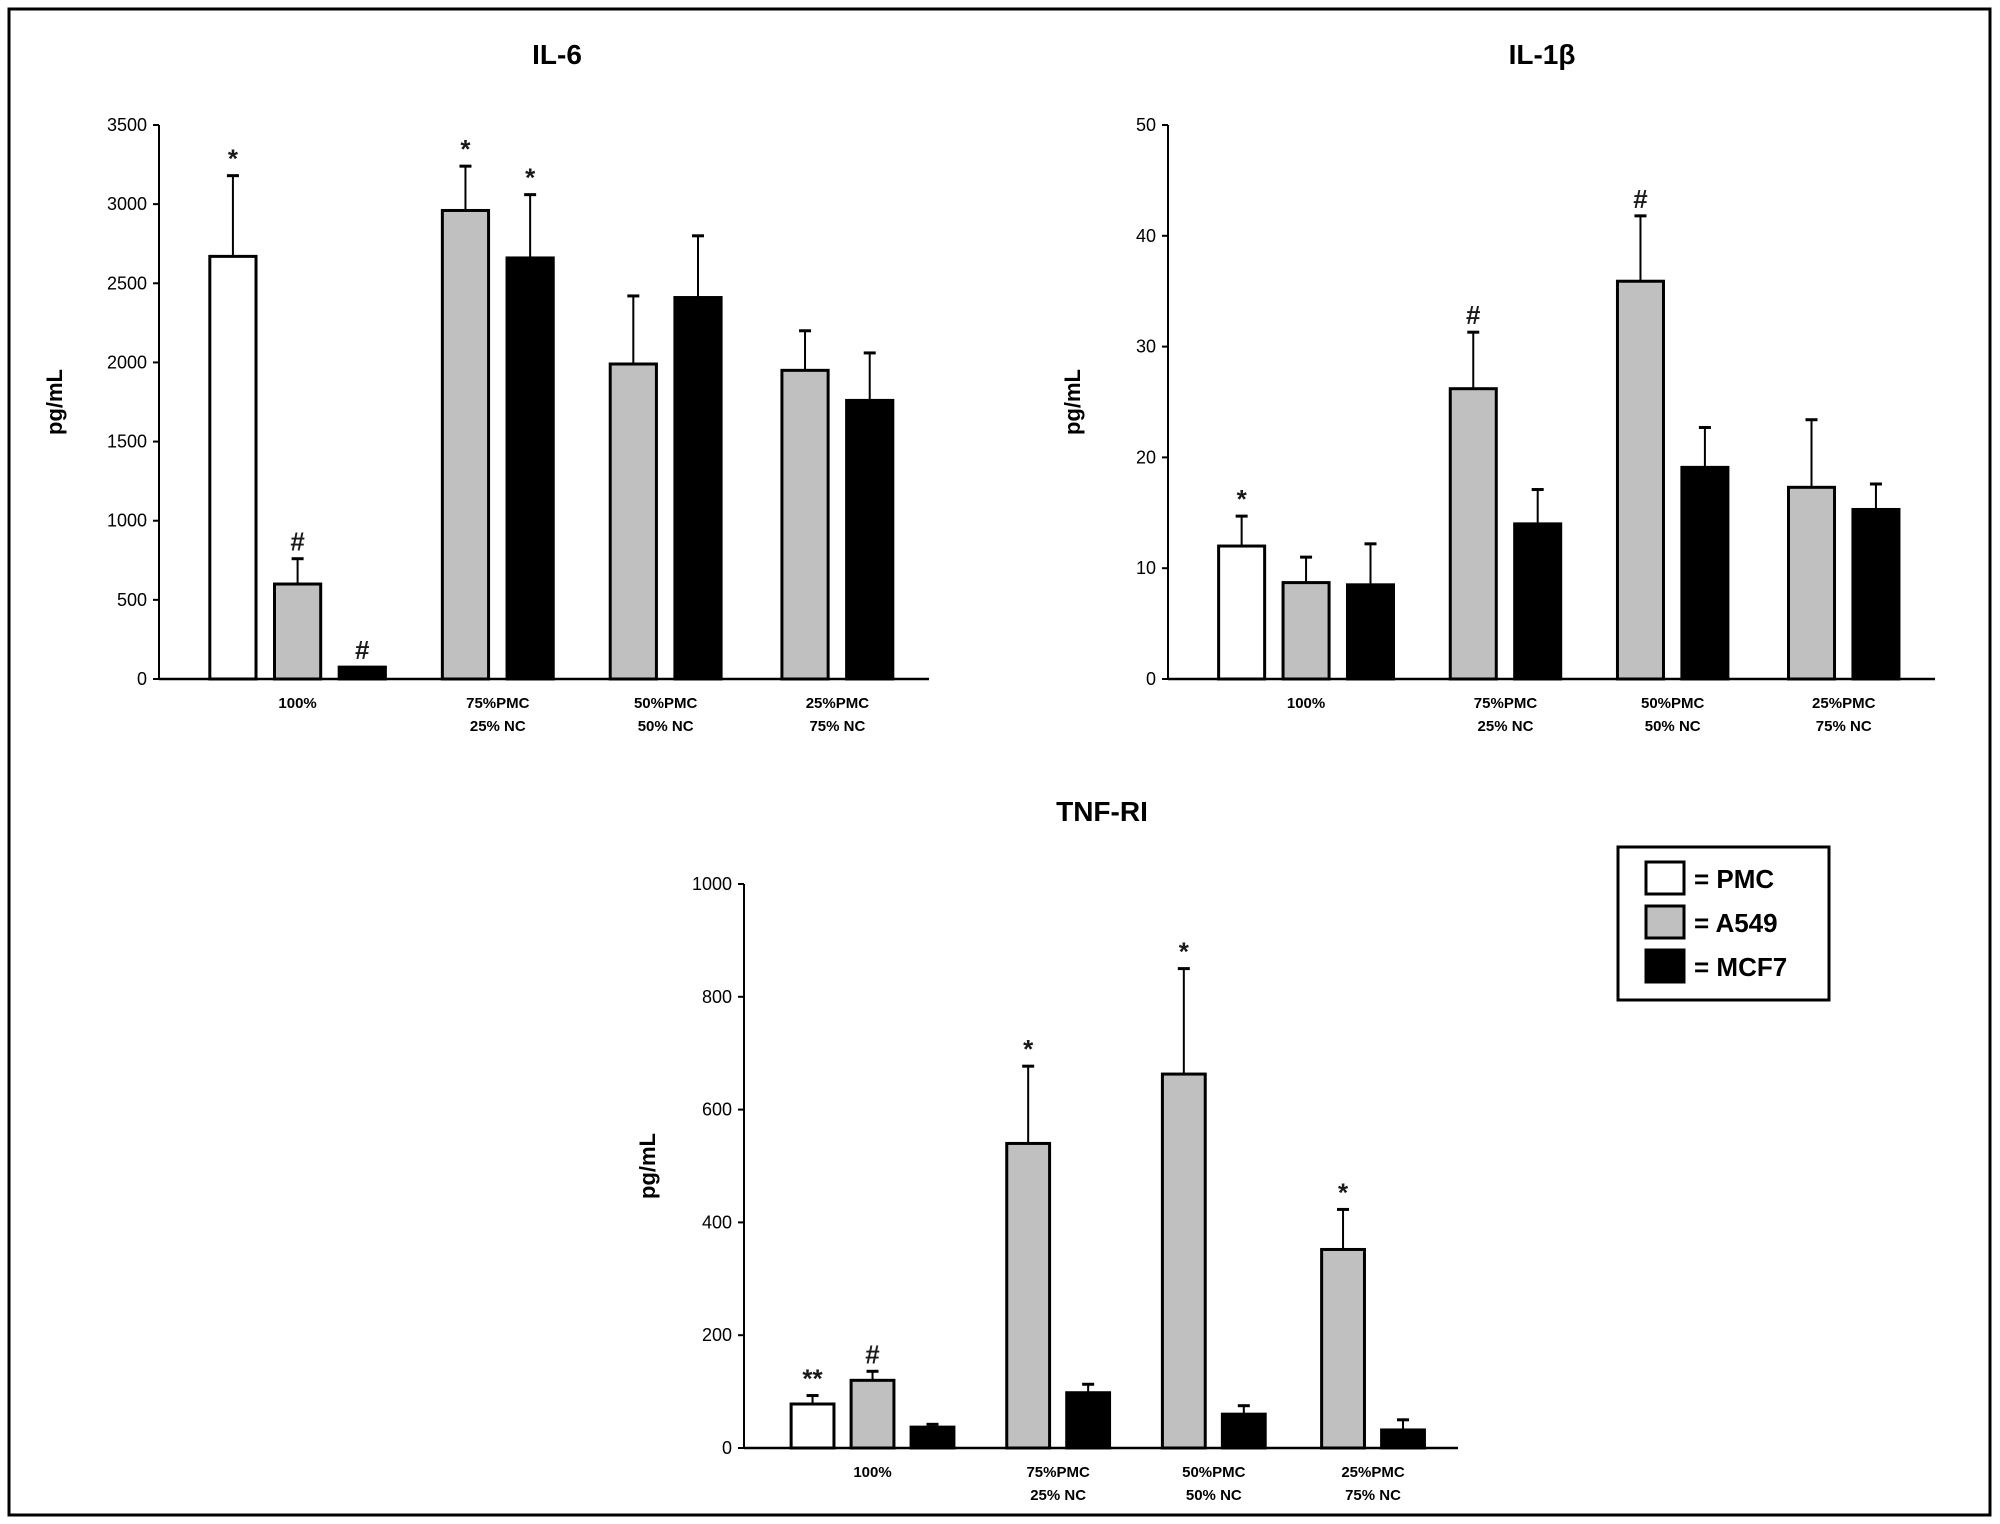  Describe the element at coordinates (1102, 811) in the screenshot. I see `chart-title: TNF-RI` at that location.